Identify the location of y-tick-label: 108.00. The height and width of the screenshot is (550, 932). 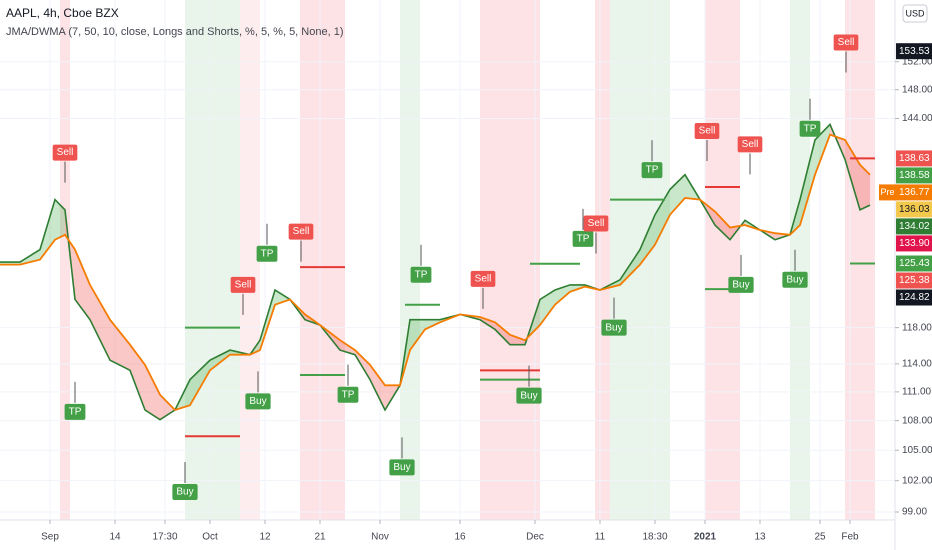
(917, 420).